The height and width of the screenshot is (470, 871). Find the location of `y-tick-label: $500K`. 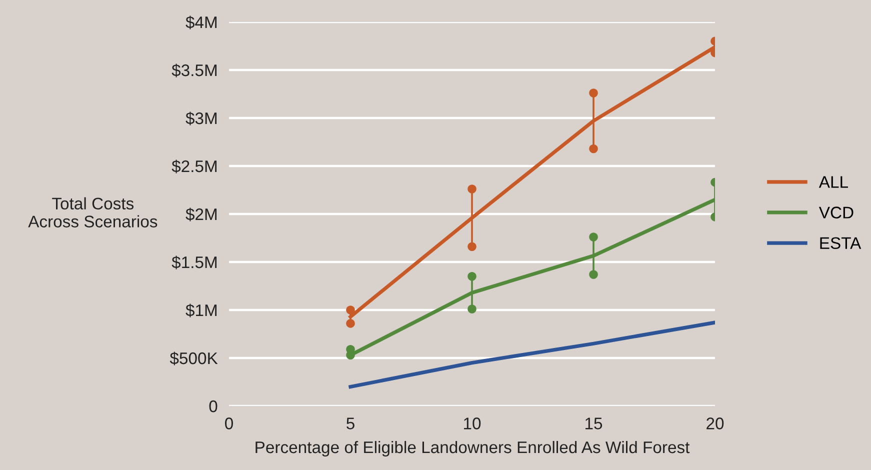

y-tick-label: $500K is located at coordinates (194, 359).